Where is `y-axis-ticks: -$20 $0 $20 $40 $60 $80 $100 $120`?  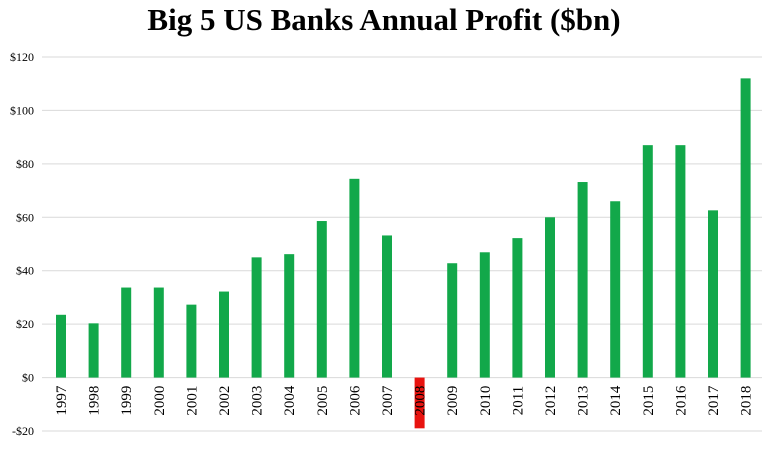
y-axis-ticks: -$20 $0 $20 $40 $60 $80 $100 $120 is located at coordinates (22, 244).